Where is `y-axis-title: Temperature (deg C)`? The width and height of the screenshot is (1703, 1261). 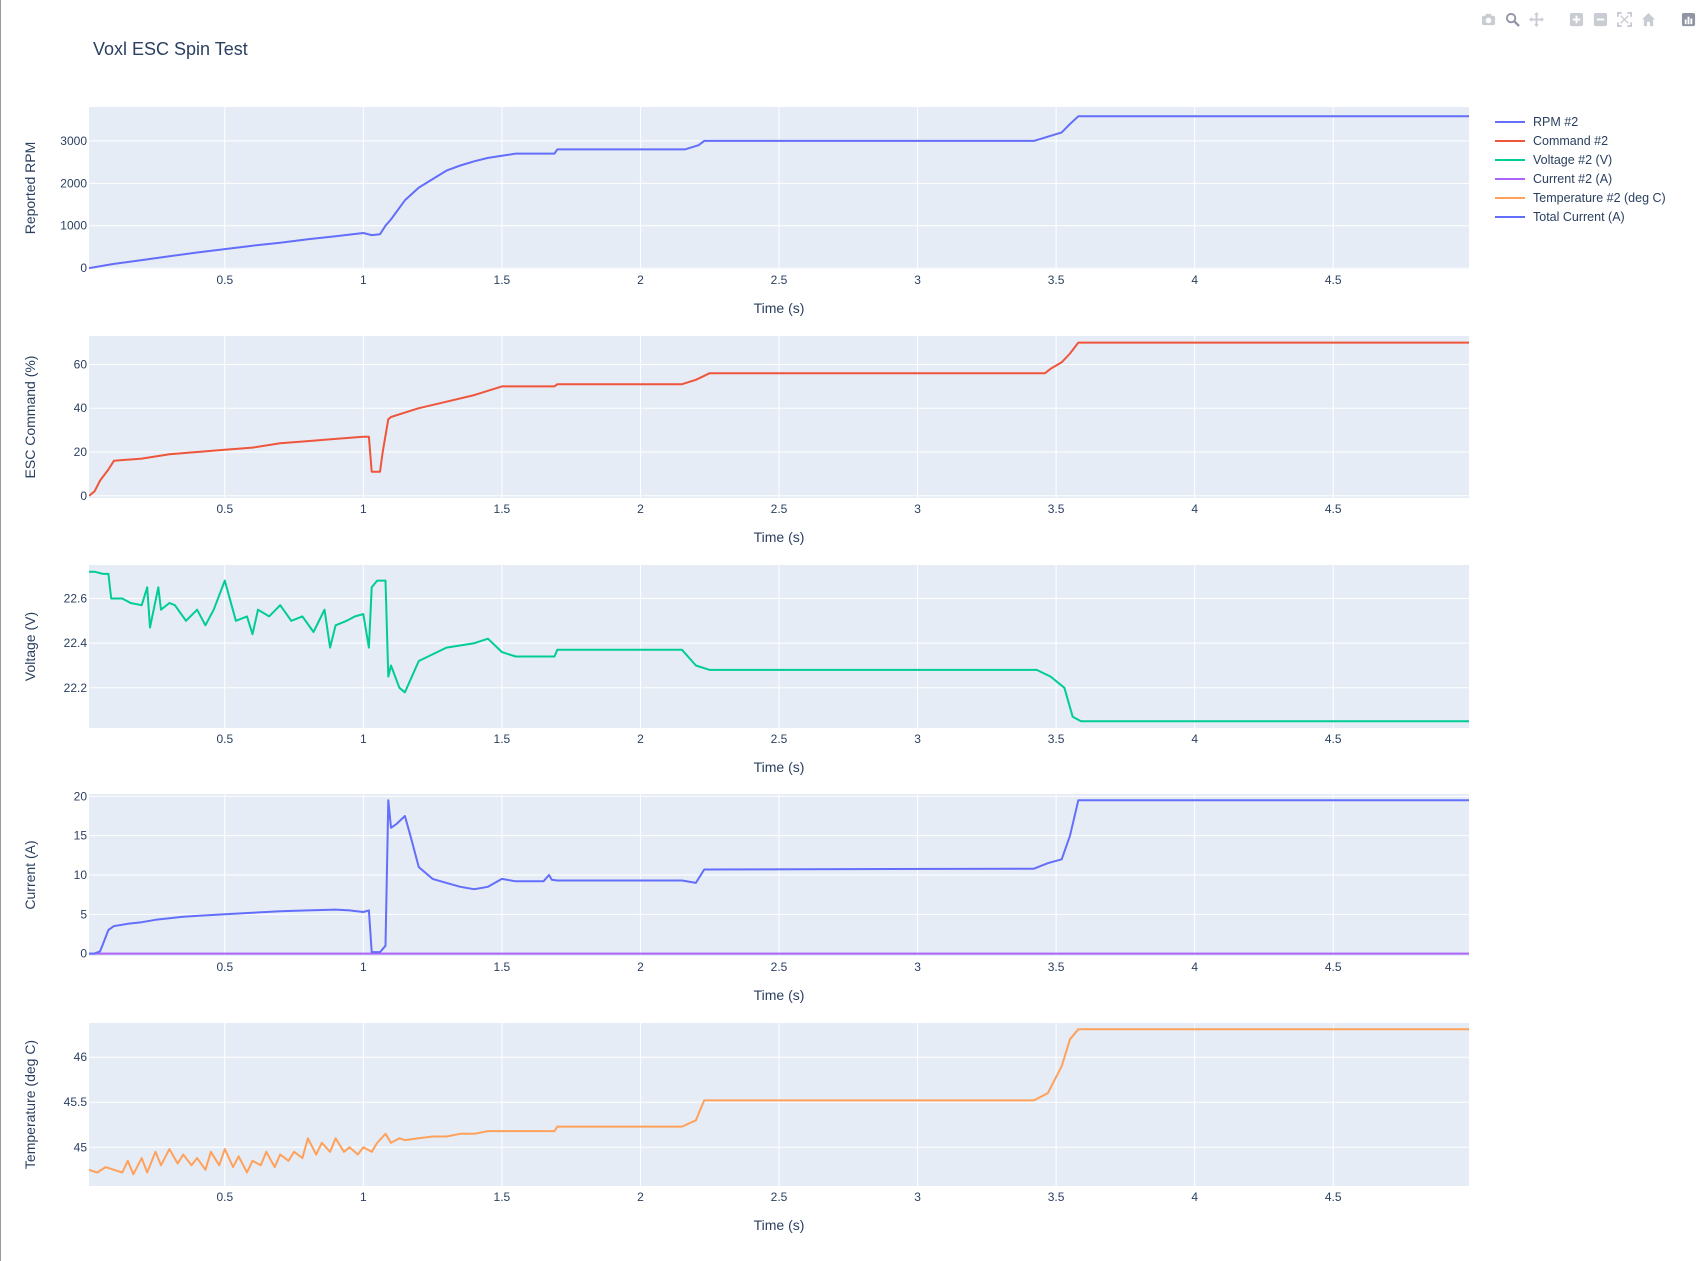
y-axis-title: Temperature (deg C) is located at coordinates (30, 1104).